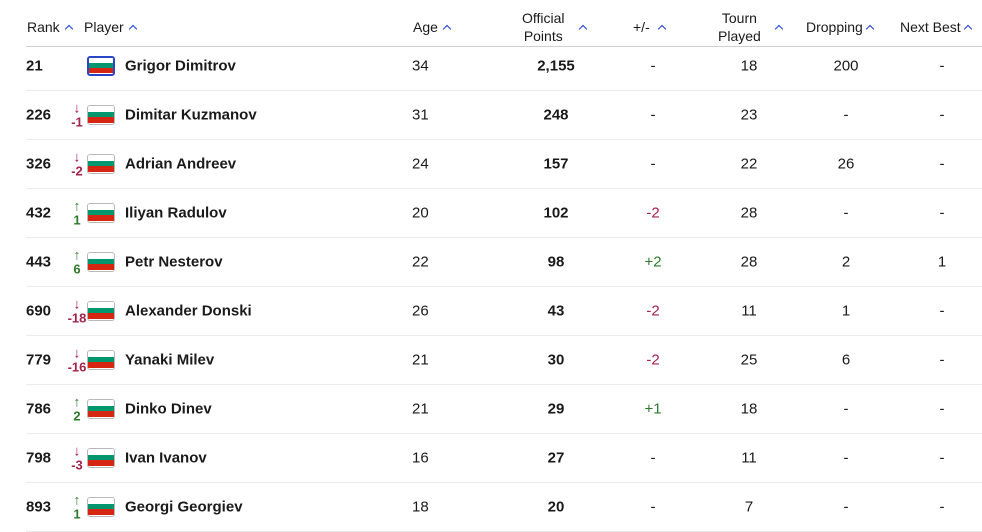 This screenshot has height=532, width=982. I want to click on table-row: 432 ↑ 1 Iliyan Radulov 20 102 -2 28 - -, so click(504, 213).